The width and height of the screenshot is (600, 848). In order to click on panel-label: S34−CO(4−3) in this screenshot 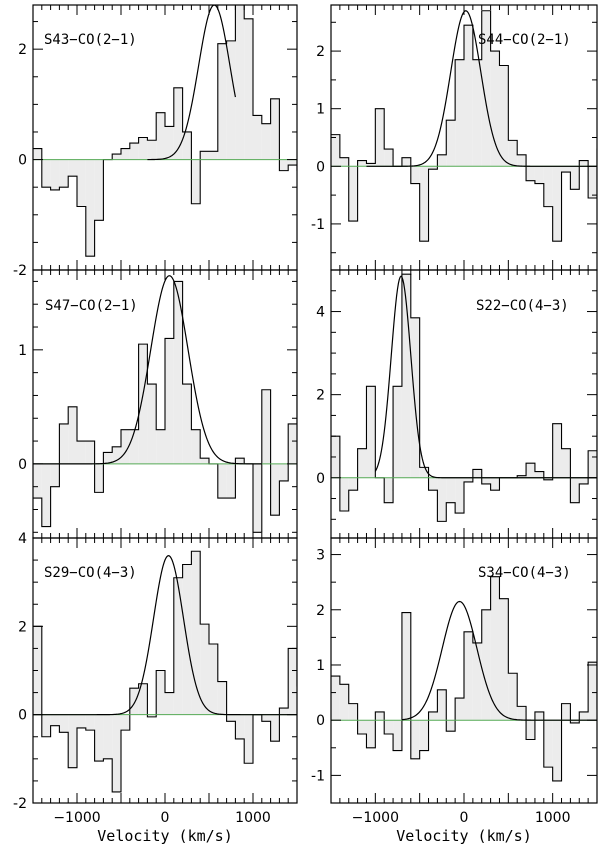, I will do `click(524, 573)`.